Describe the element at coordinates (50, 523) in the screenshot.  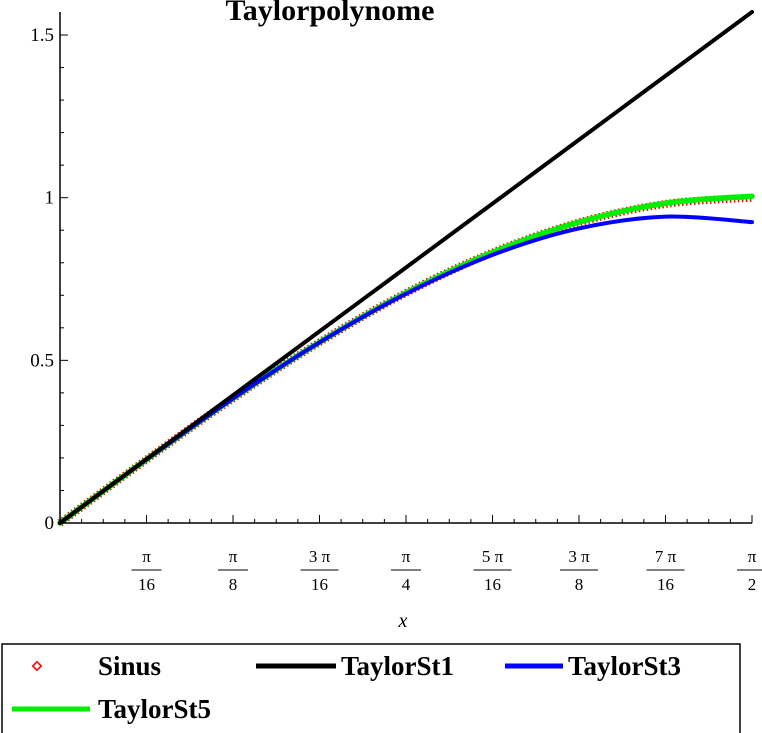
I see `y-tick-label: 0` at that location.